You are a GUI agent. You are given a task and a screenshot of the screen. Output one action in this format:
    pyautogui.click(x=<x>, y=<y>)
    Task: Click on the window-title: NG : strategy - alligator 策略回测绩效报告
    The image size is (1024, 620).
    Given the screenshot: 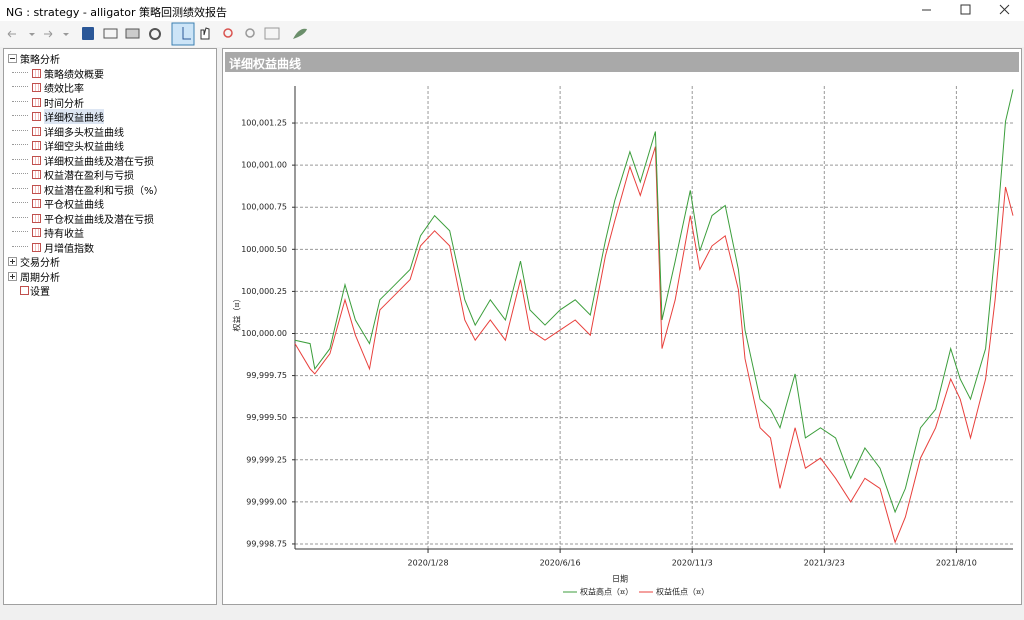 What is the action you would take?
    pyautogui.click(x=116, y=12)
    